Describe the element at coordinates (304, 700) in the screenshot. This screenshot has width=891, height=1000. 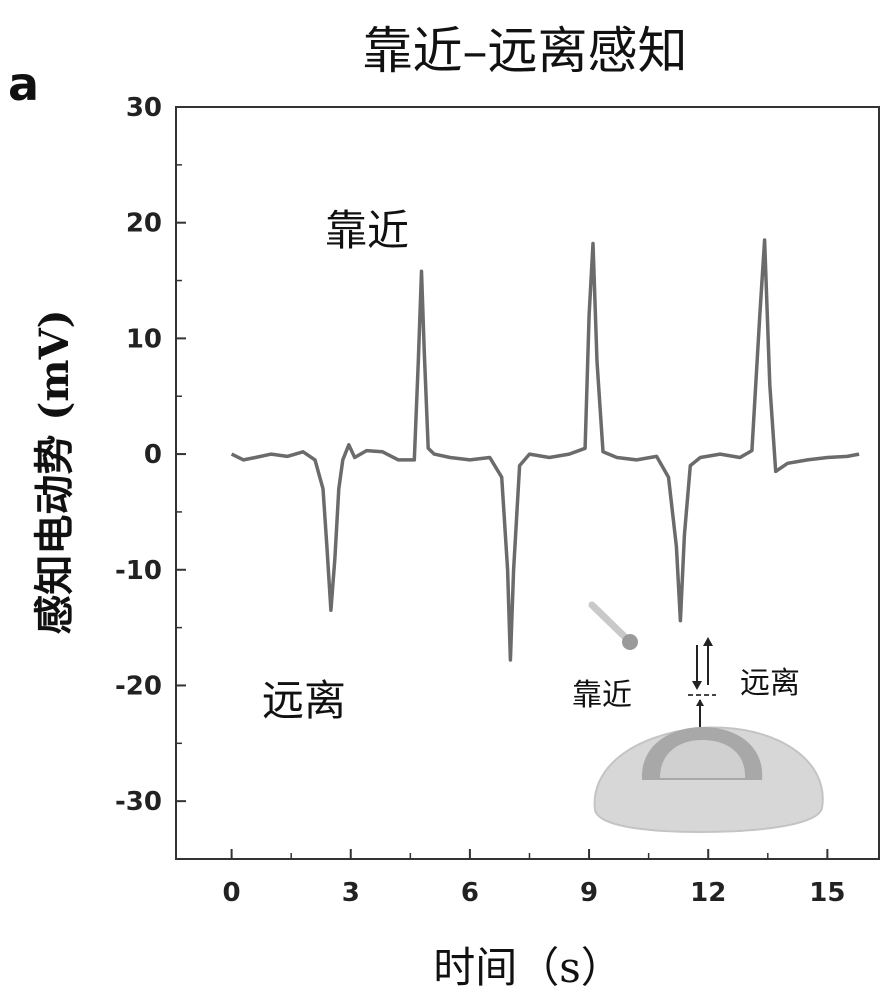
I see `annotation-away: 远离` at that location.